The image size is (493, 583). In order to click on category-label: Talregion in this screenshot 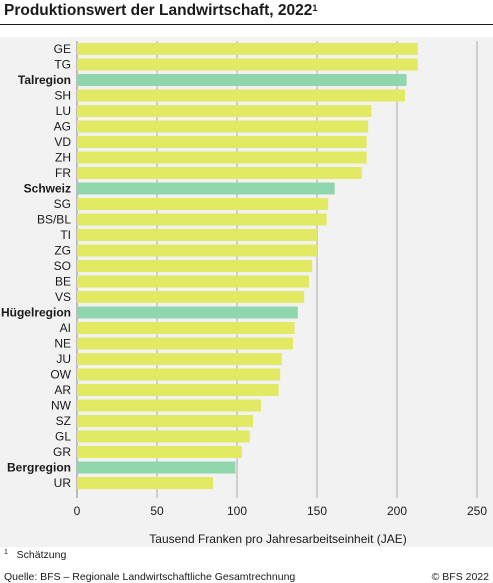, I will do `click(44, 80)`.